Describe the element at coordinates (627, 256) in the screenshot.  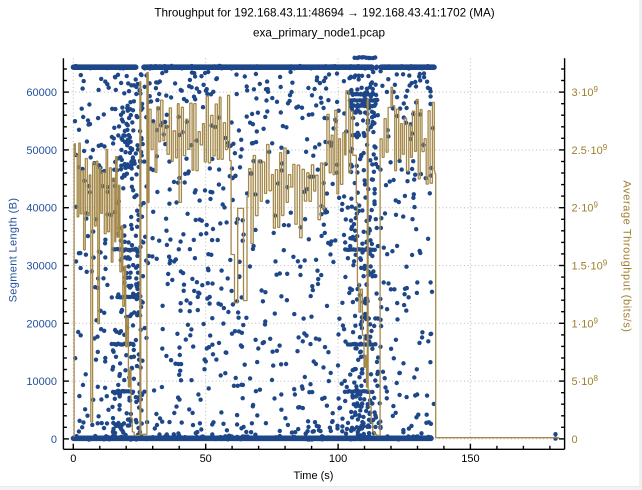
I see `svg-text: Average Throughput (bits/s)` at that location.